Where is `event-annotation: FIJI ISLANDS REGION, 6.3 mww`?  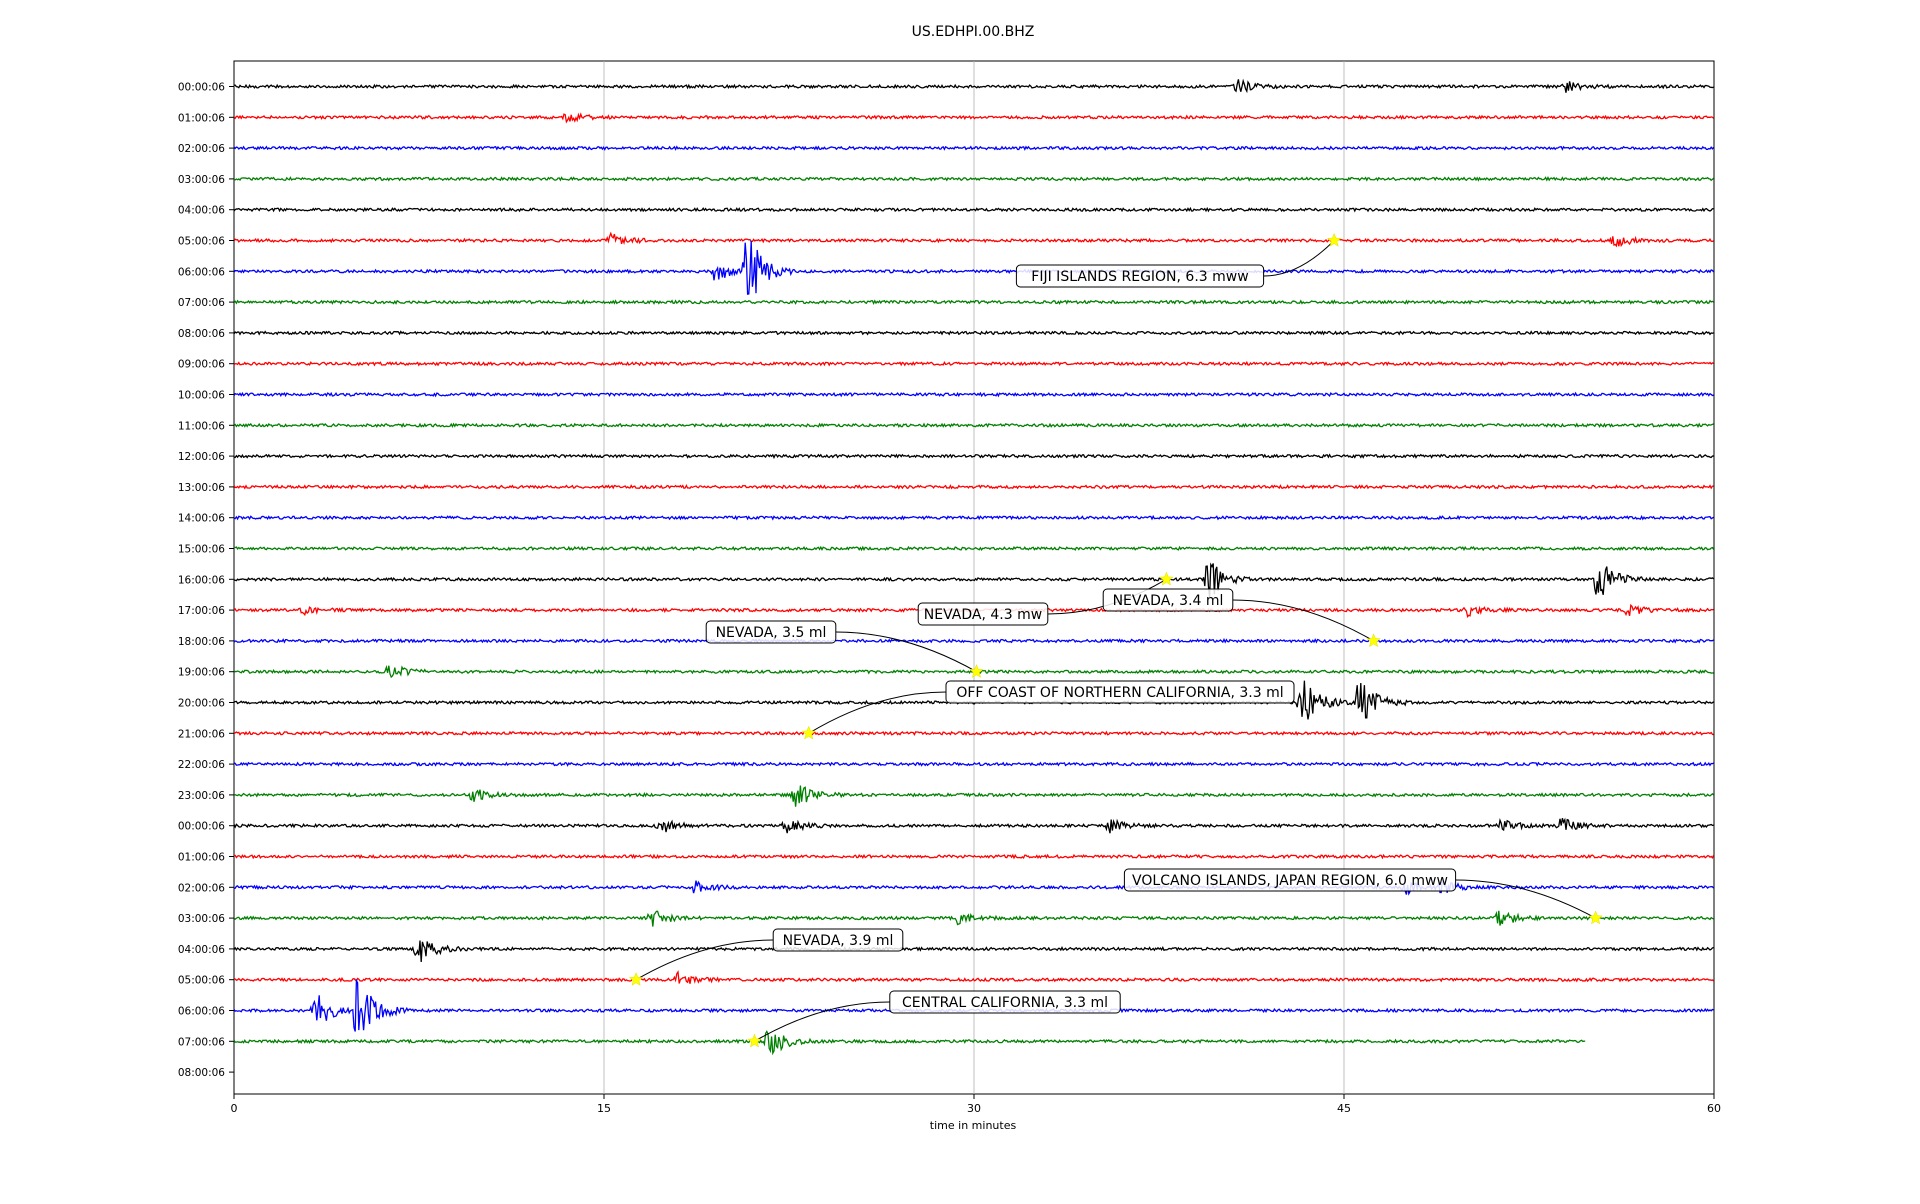 event-annotation: FIJI ISLANDS REGION, 6.3 mww is located at coordinates (1178, 260).